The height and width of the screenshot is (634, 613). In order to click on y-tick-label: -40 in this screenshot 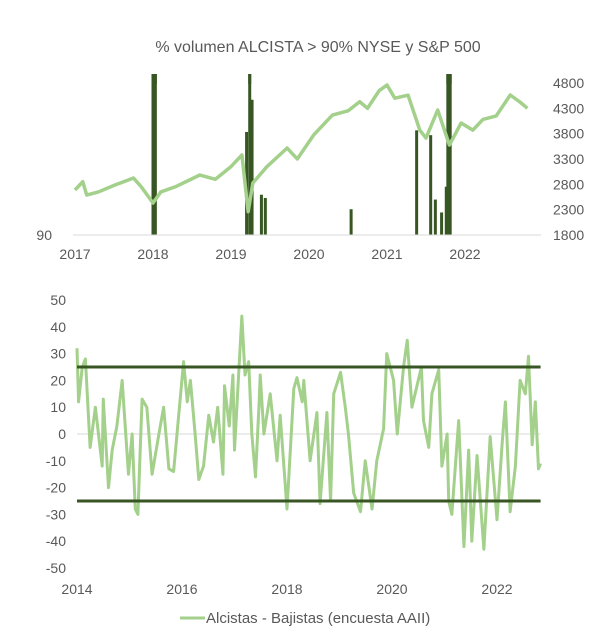, I will do `click(56, 541)`.